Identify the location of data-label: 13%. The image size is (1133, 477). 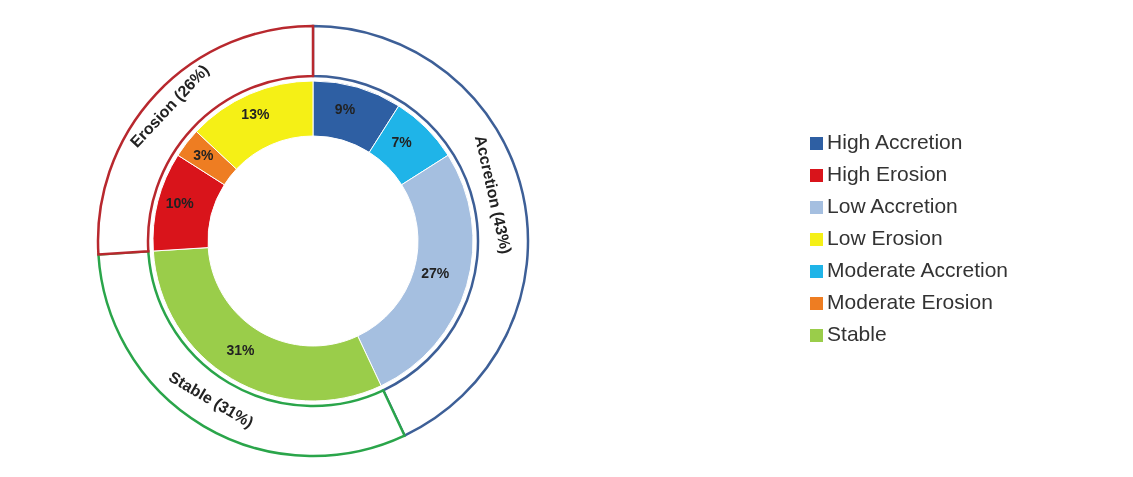
(255, 114).